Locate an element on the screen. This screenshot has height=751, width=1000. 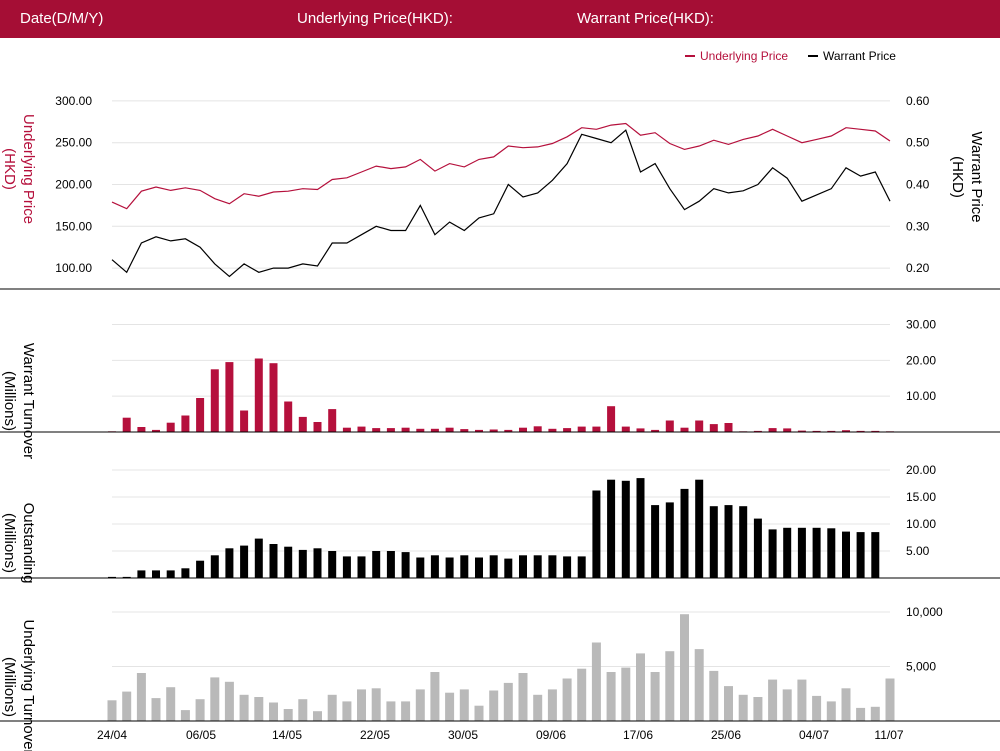
x-tick-label: 24/04 is located at coordinates (112, 735).